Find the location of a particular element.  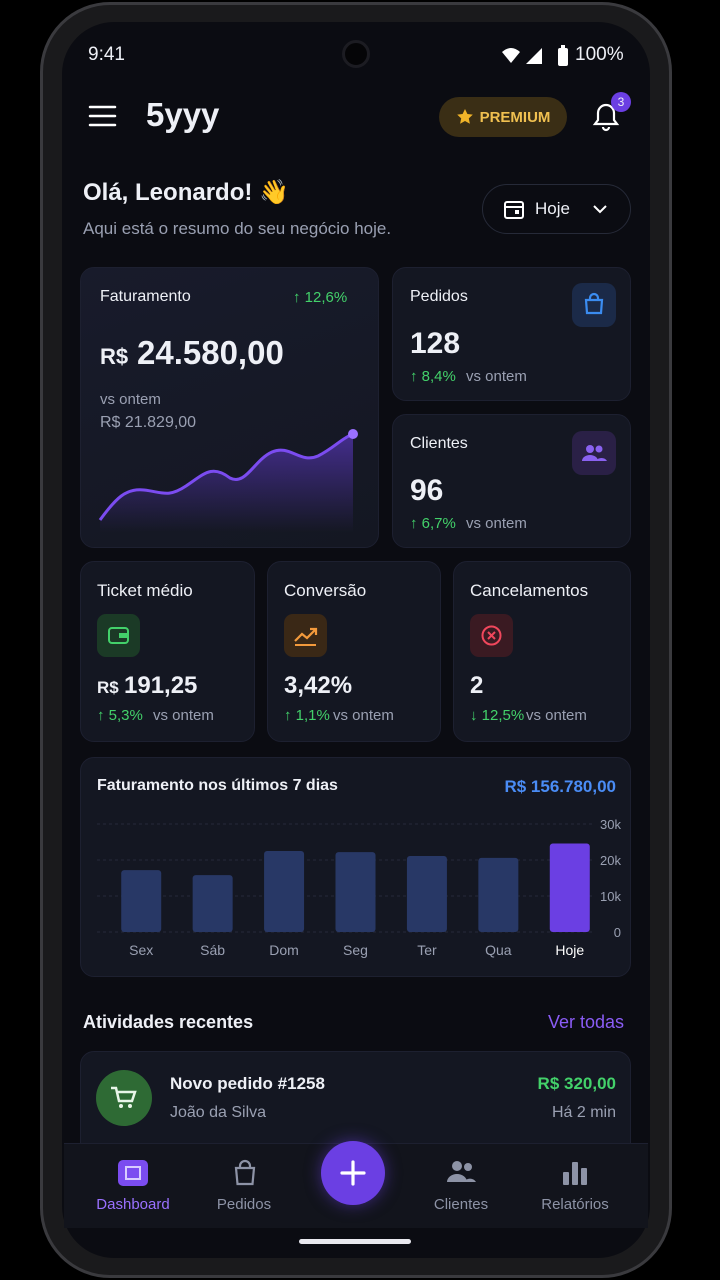

y-tick-label: 10k is located at coordinates (610, 896).